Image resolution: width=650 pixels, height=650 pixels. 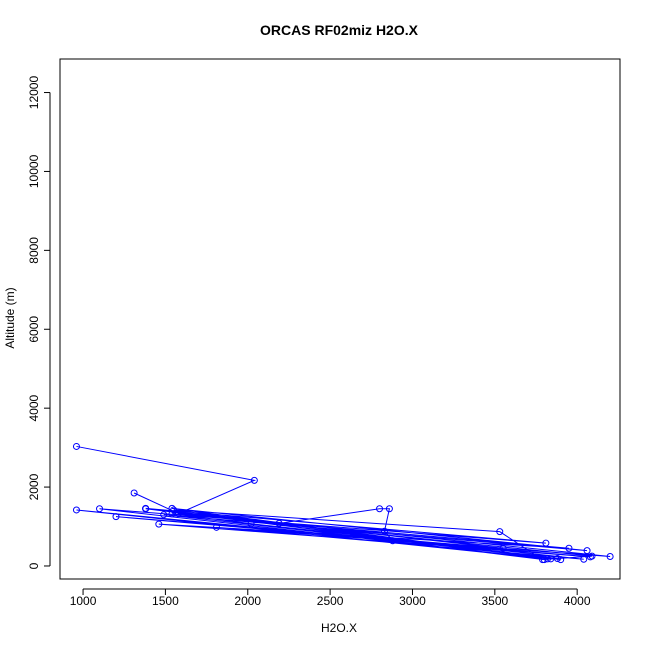 I want to click on x-axis-label: H2O.X, so click(x=339, y=628).